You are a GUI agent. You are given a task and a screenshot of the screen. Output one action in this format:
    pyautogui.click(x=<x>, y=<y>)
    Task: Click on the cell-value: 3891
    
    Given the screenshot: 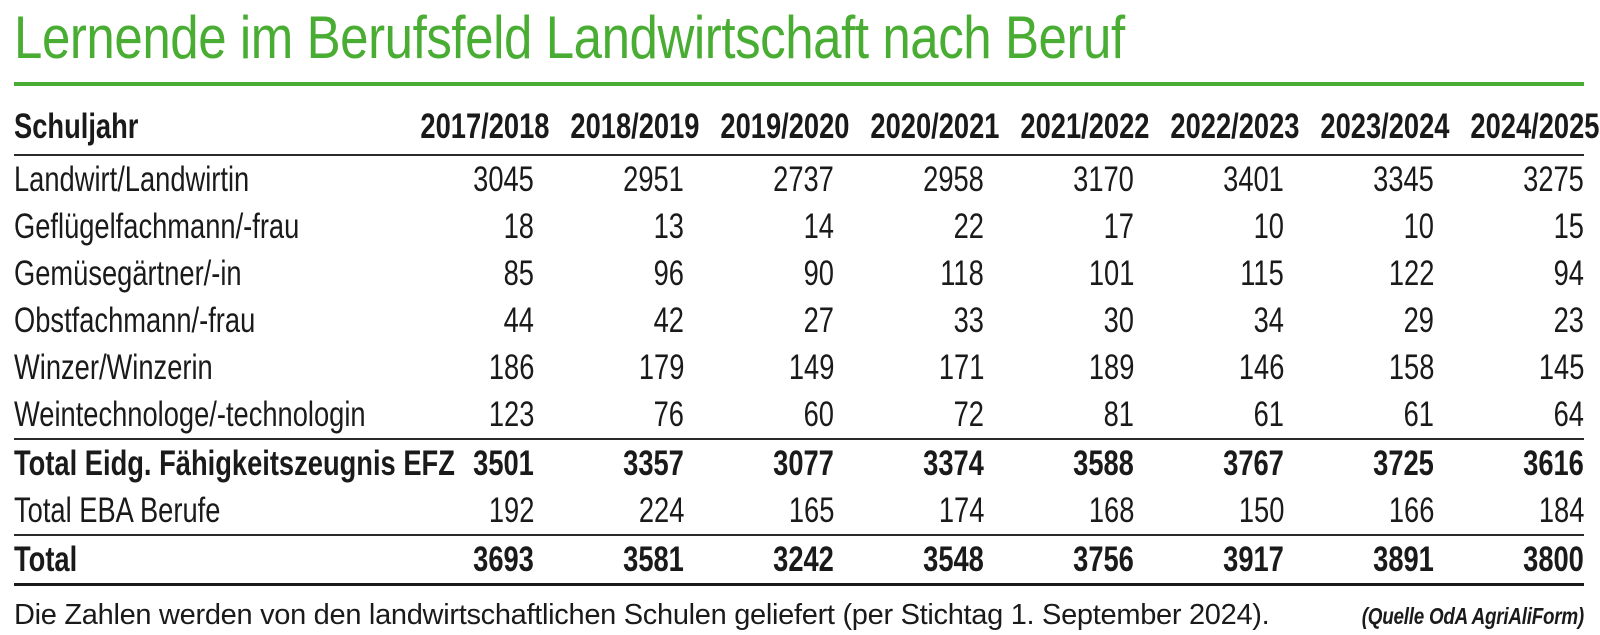 What is the action you would take?
    pyautogui.click(x=1403, y=559)
    